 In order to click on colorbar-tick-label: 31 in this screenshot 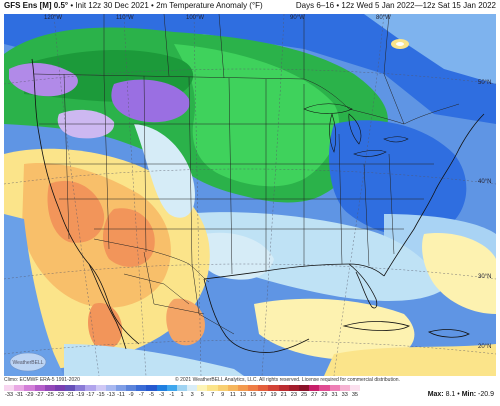, I will do `click(334, 395)`.